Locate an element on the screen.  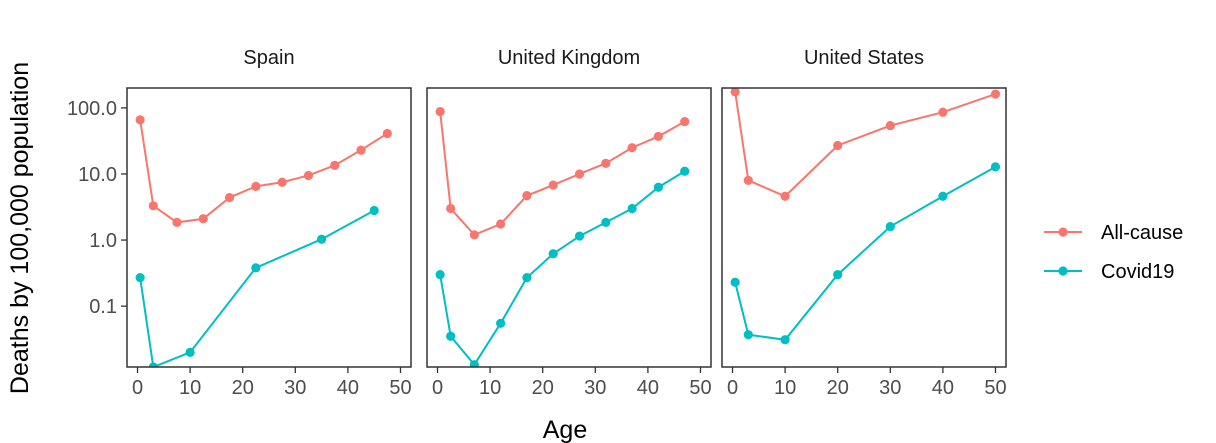
panel-title-united-states: United States is located at coordinates (864, 58).